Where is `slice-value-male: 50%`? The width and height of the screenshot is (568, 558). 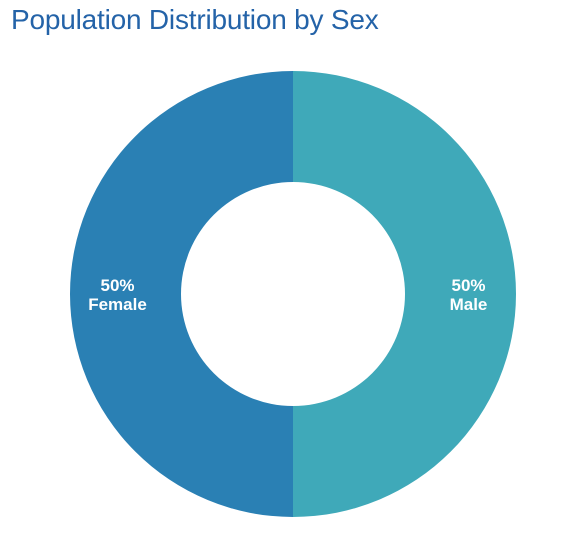 slice-value-male: 50% is located at coordinates (468, 285).